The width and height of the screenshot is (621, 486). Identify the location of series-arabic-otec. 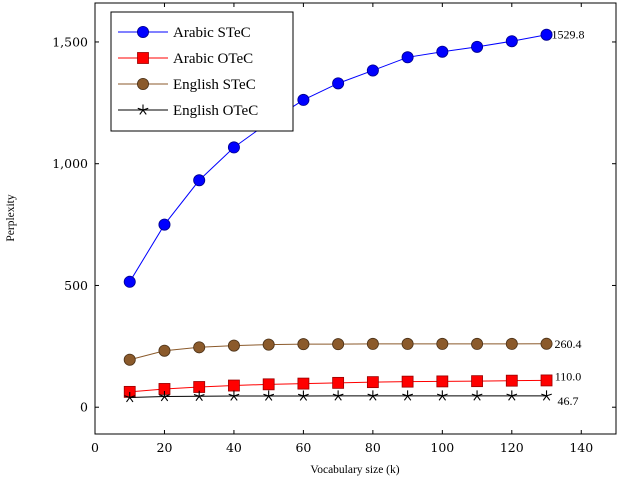
(338, 386).